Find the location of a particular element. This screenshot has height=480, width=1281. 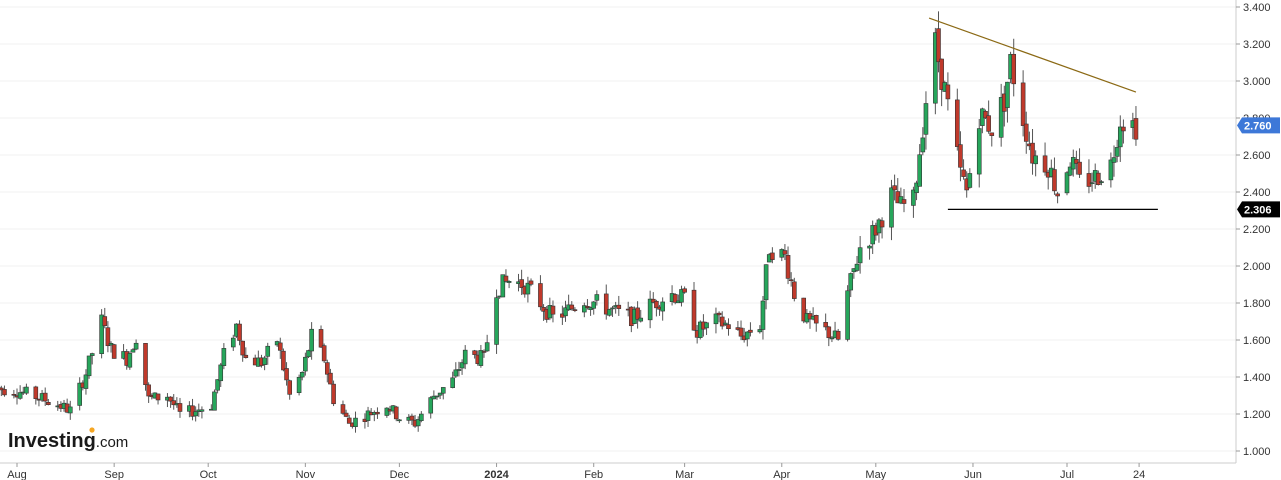

x-tick-label: Nov is located at coordinates (306, 474).